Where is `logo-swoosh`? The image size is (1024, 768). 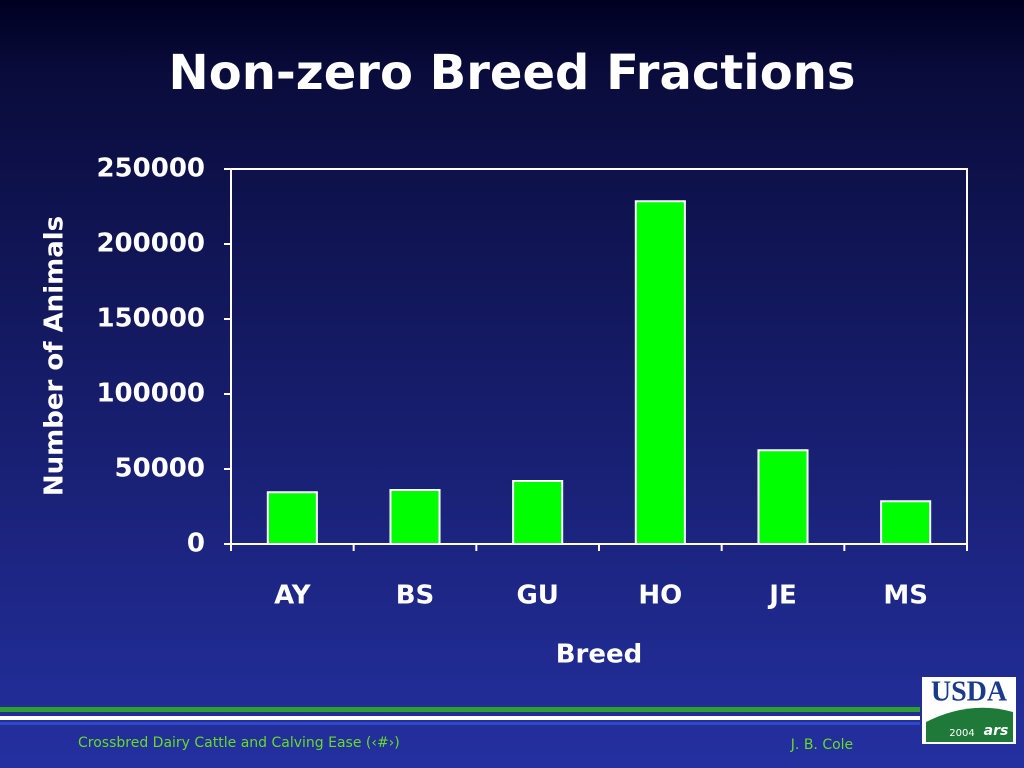 logo-swoosh is located at coordinates (969, 724).